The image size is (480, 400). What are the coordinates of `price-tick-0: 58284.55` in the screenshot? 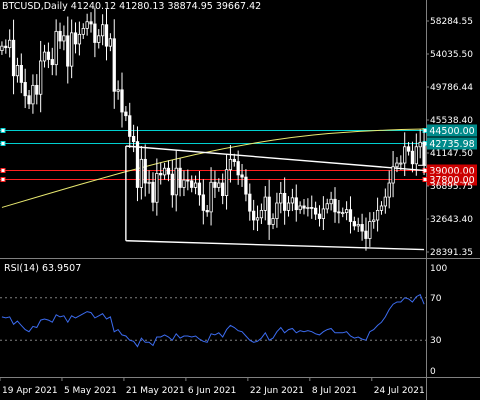 It's located at (451, 22).